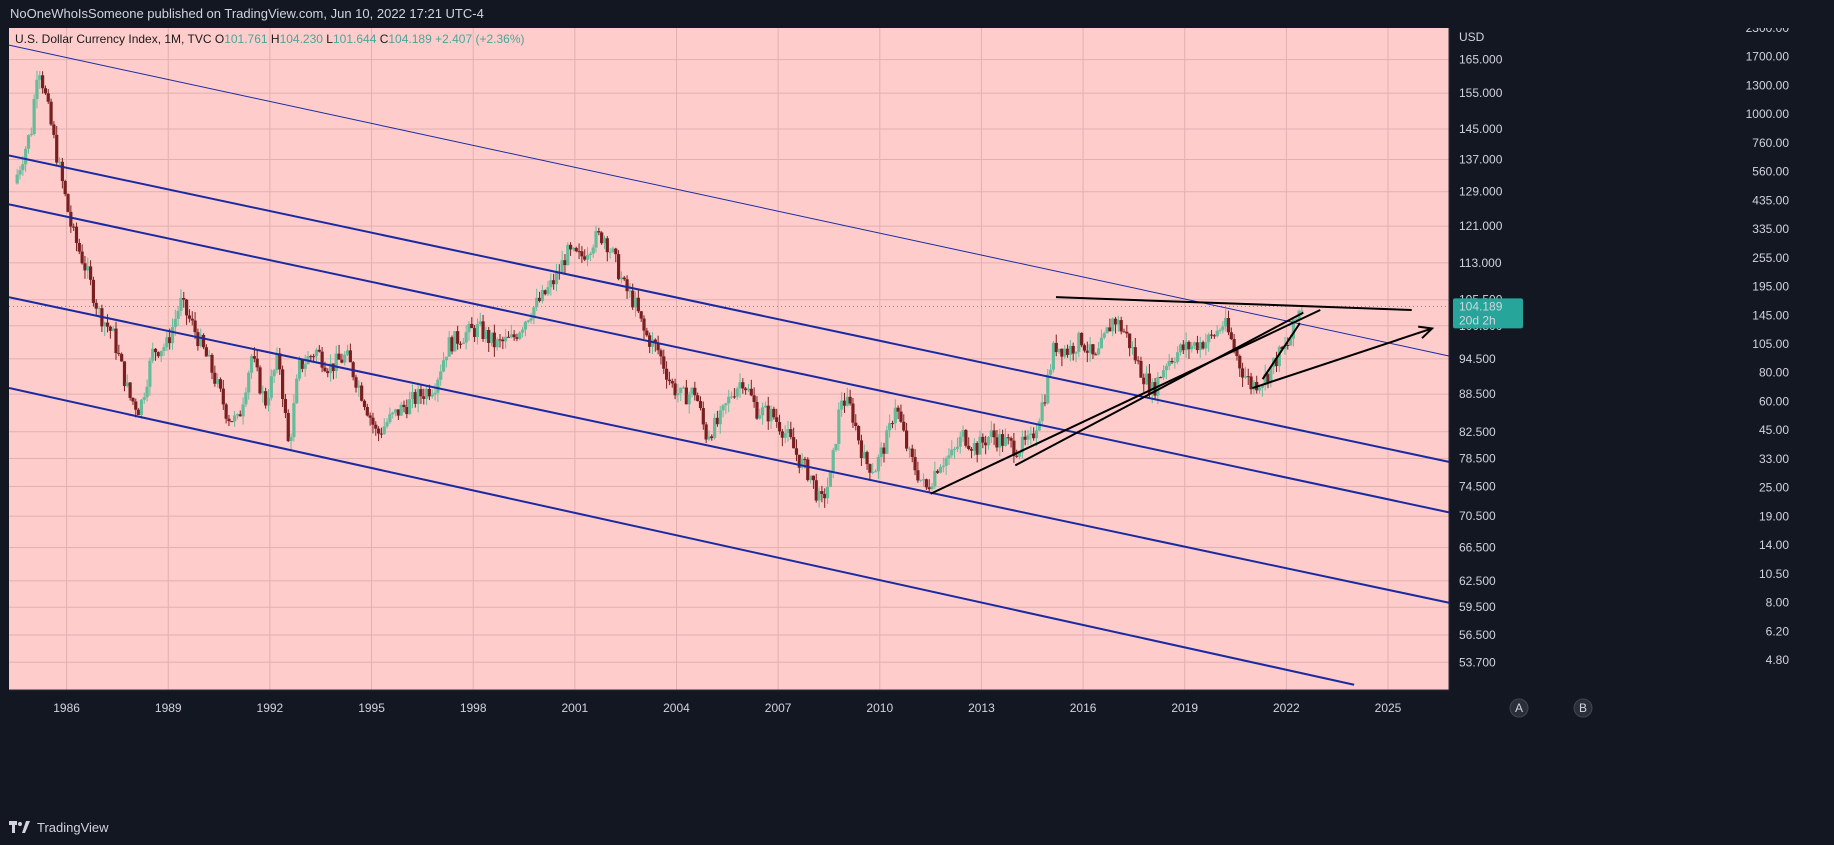  Describe the element at coordinates (1477, 394) in the screenshot. I see `y-tick-label: 88.500` at that location.